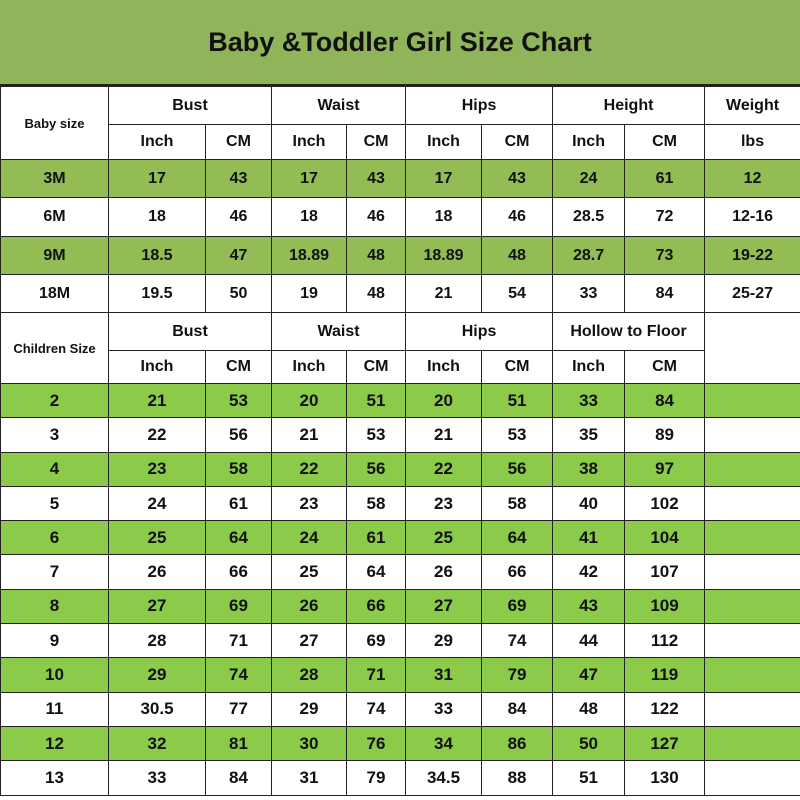 This screenshot has height=800, width=800. What do you see at coordinates (54, 675) in the screenshot?
I see `size-cell: 10` at bounding box center [54, 675].